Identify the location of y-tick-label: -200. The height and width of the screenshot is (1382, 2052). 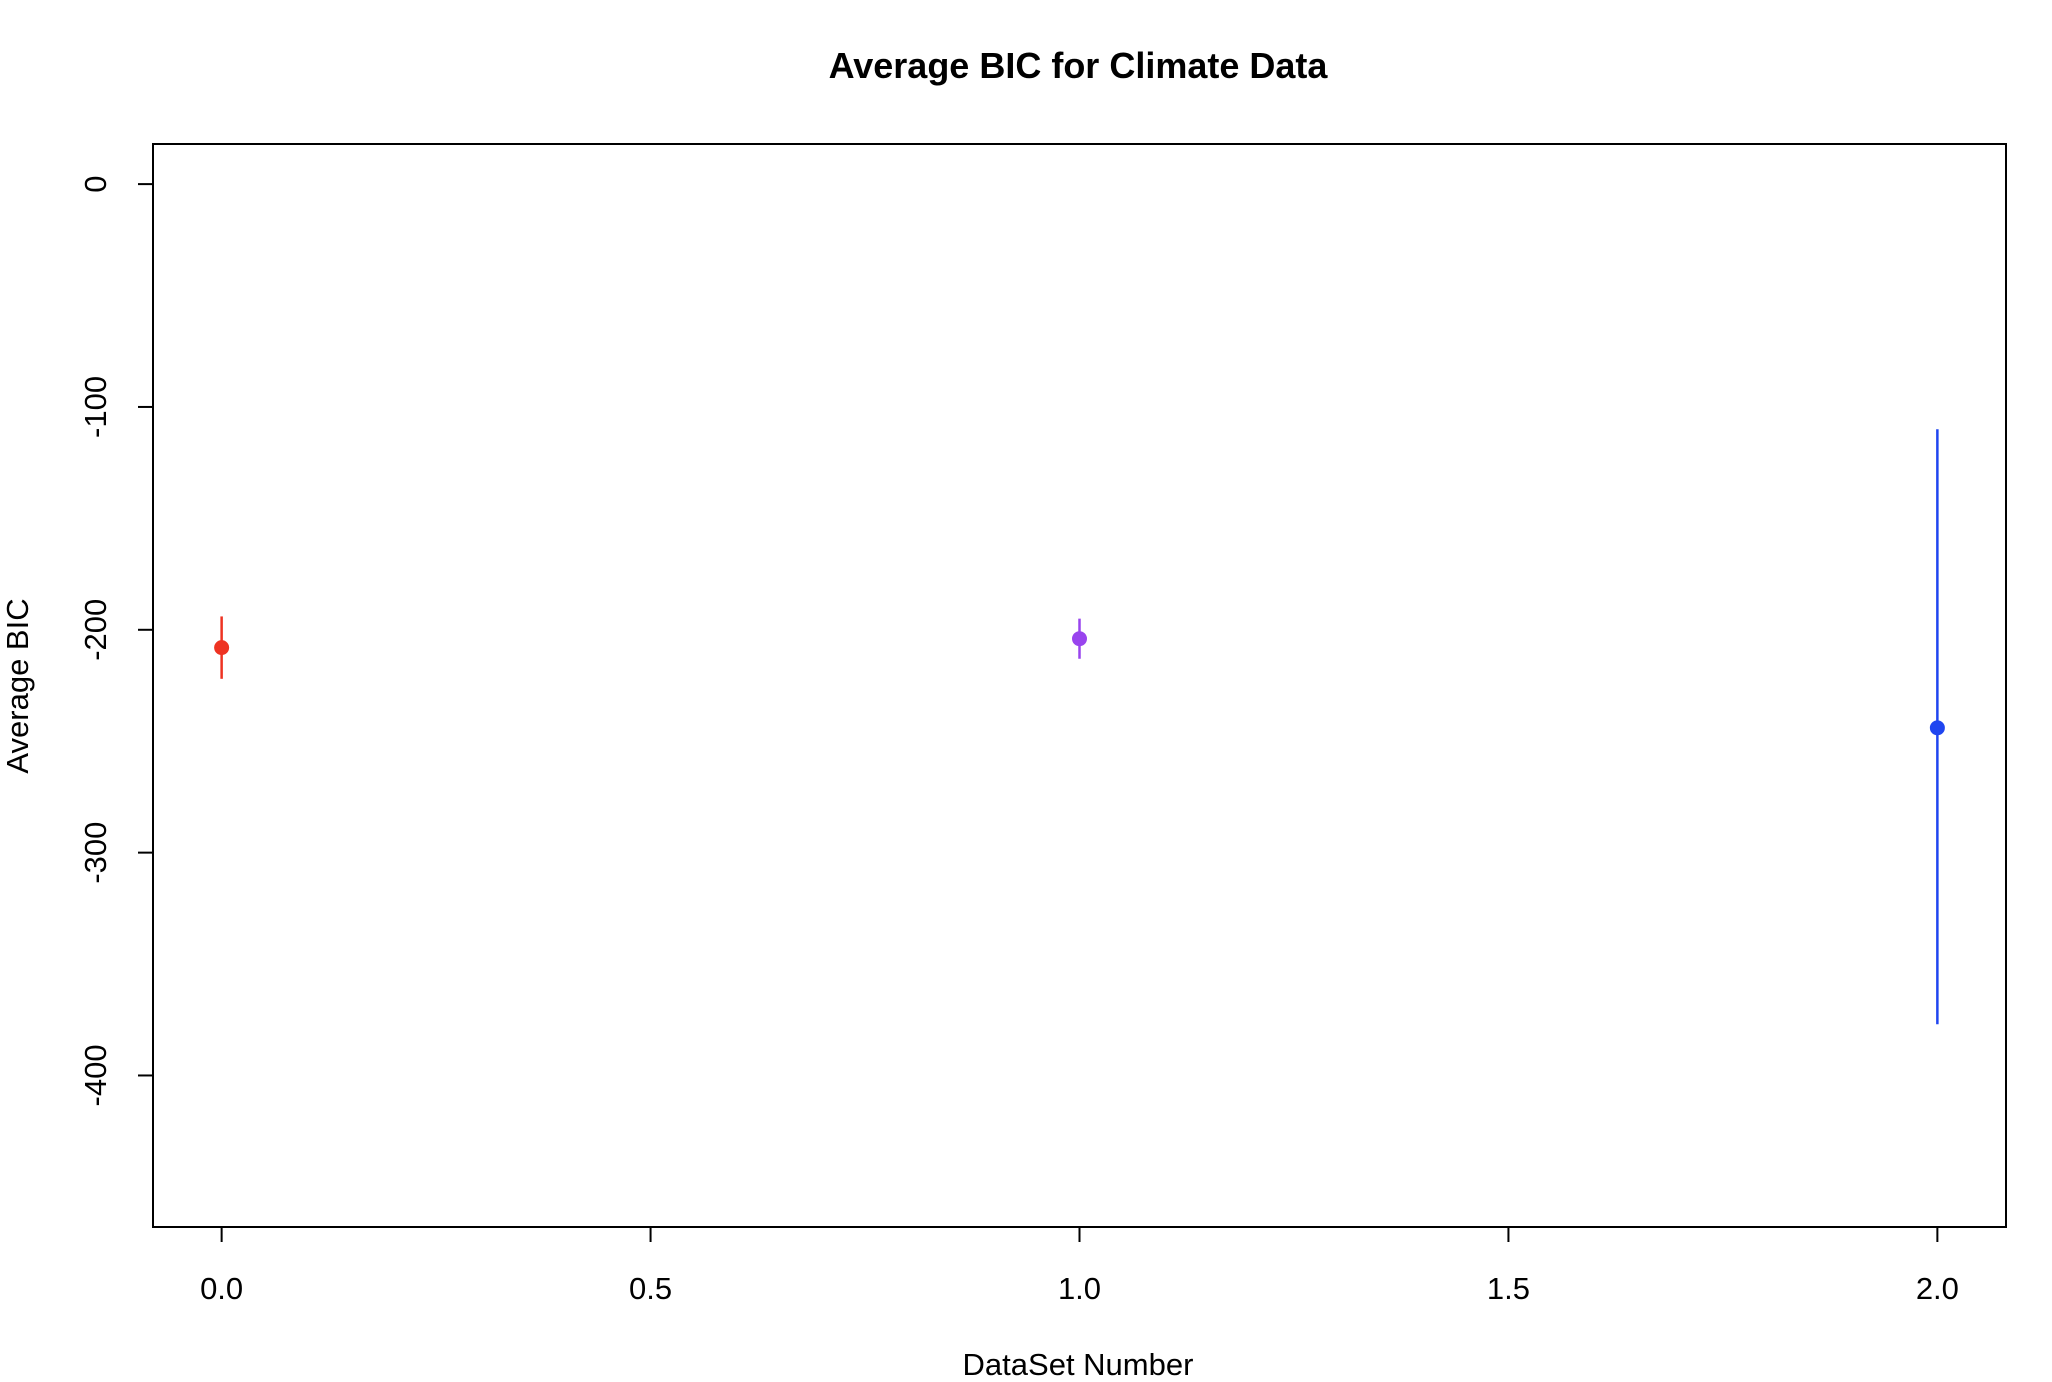
(95, 630).